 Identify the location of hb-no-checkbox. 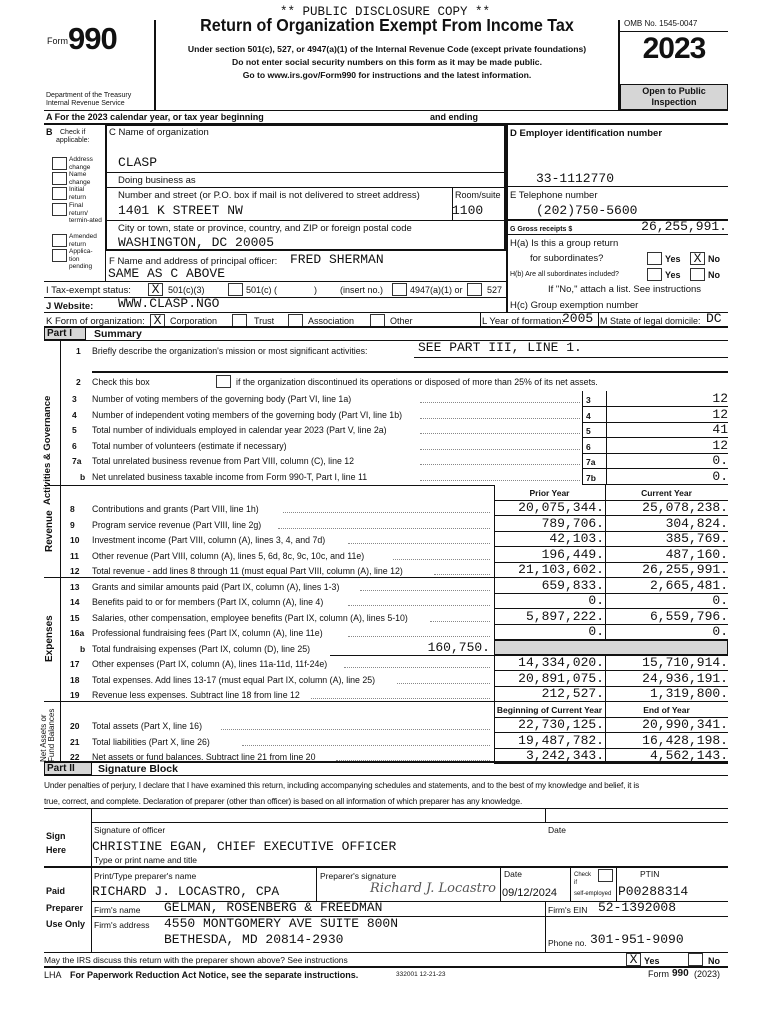
(697, 274).